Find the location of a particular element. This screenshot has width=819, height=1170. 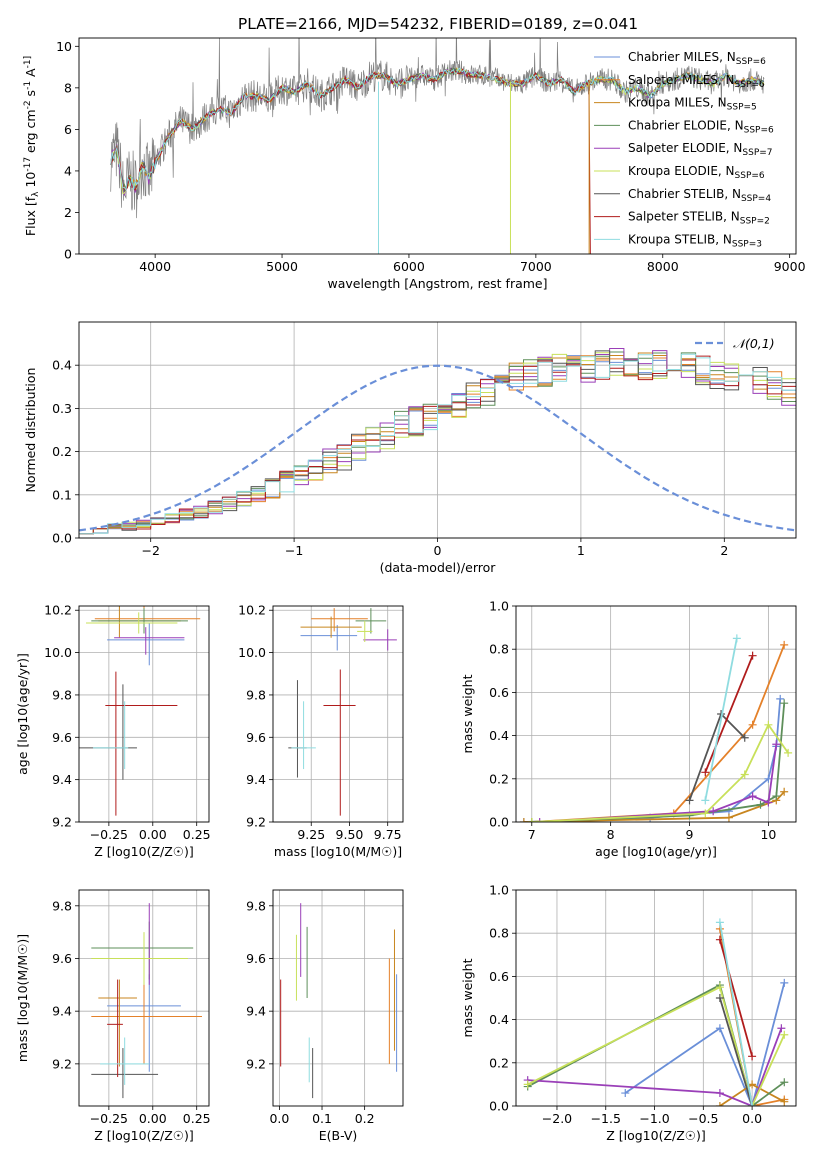

y-tick-label: 4 is located at coordinates (68, 170).